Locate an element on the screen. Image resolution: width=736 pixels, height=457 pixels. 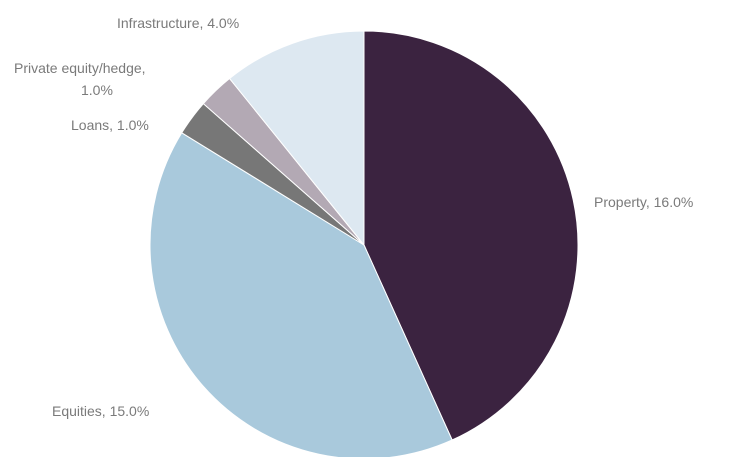
slice-label-infrastructure: Infrastructure, 4.0% is located at coordinates (178, 23).